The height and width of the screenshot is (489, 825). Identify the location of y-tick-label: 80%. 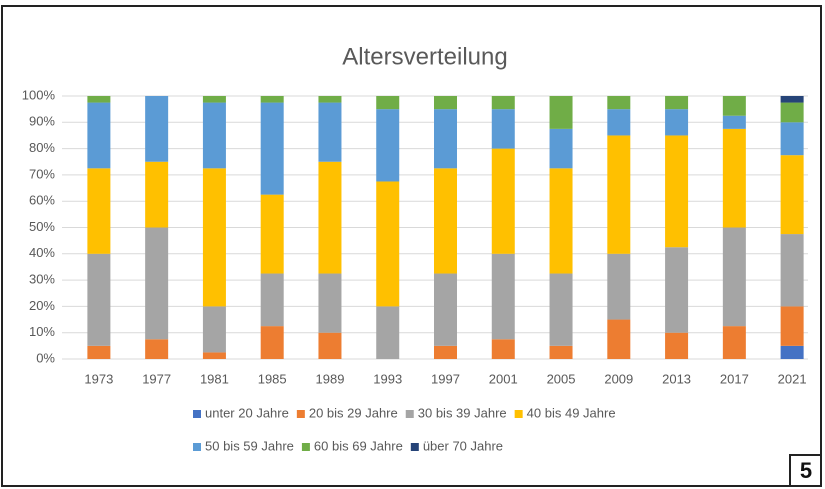
(42, 147).